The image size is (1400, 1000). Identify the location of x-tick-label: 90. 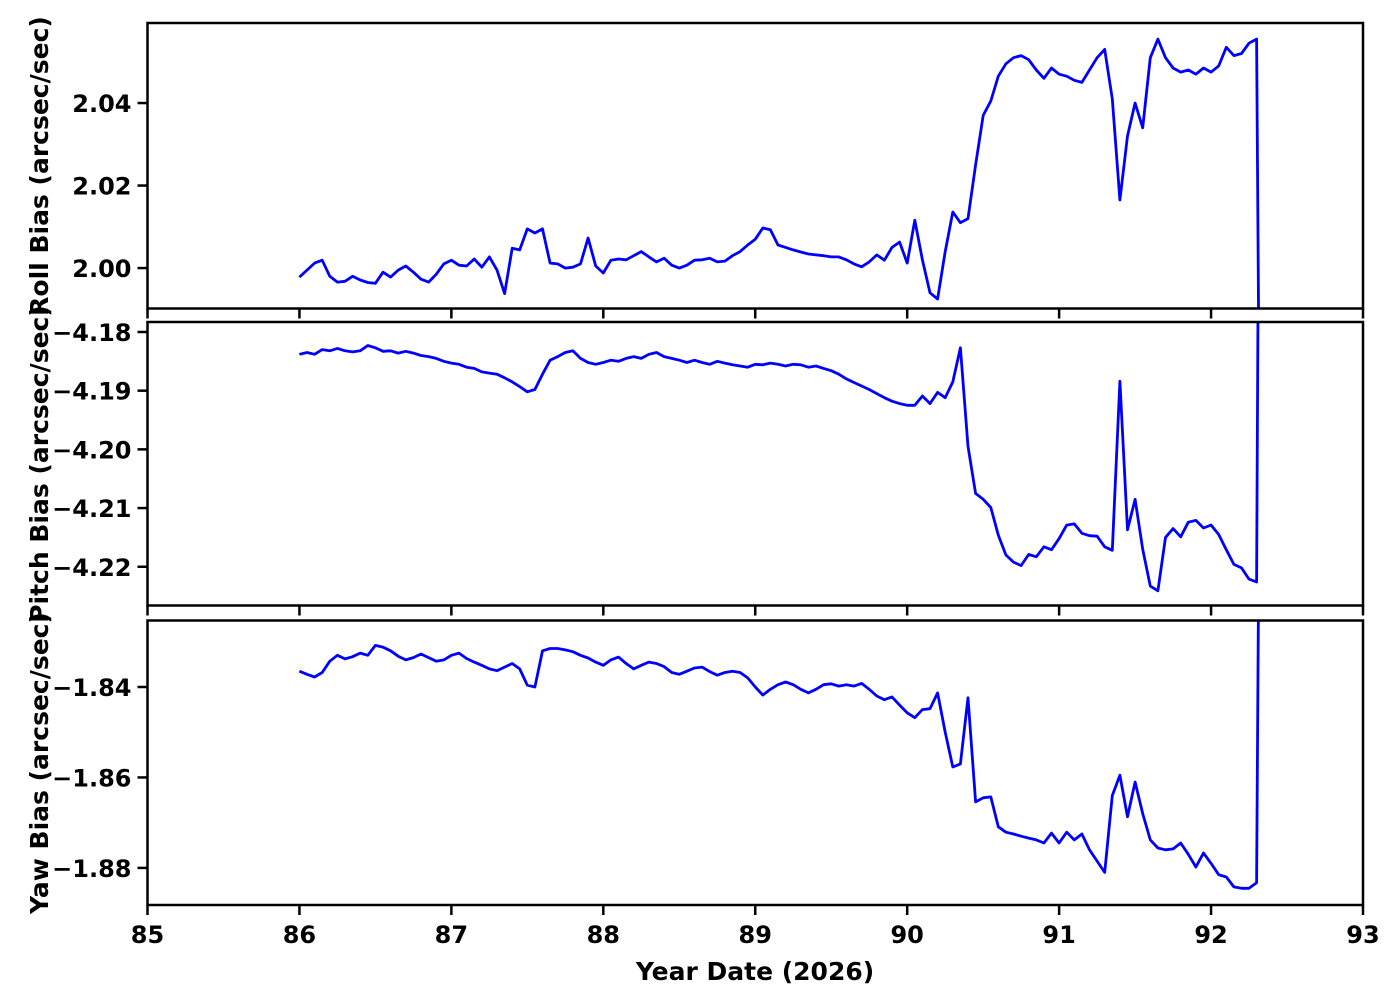
(906, 935).